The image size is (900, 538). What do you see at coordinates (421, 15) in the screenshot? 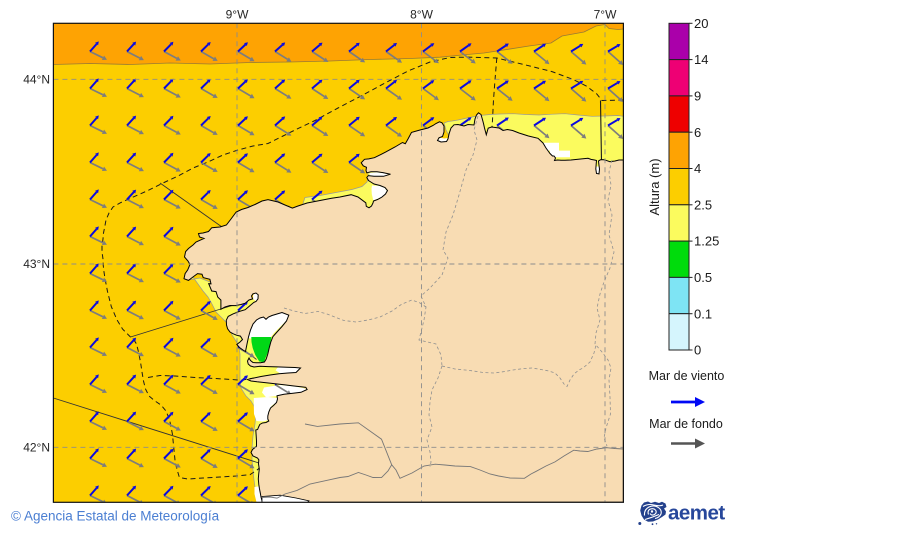
I see `svg-text: 8°W` at bounding box center [421, 15].